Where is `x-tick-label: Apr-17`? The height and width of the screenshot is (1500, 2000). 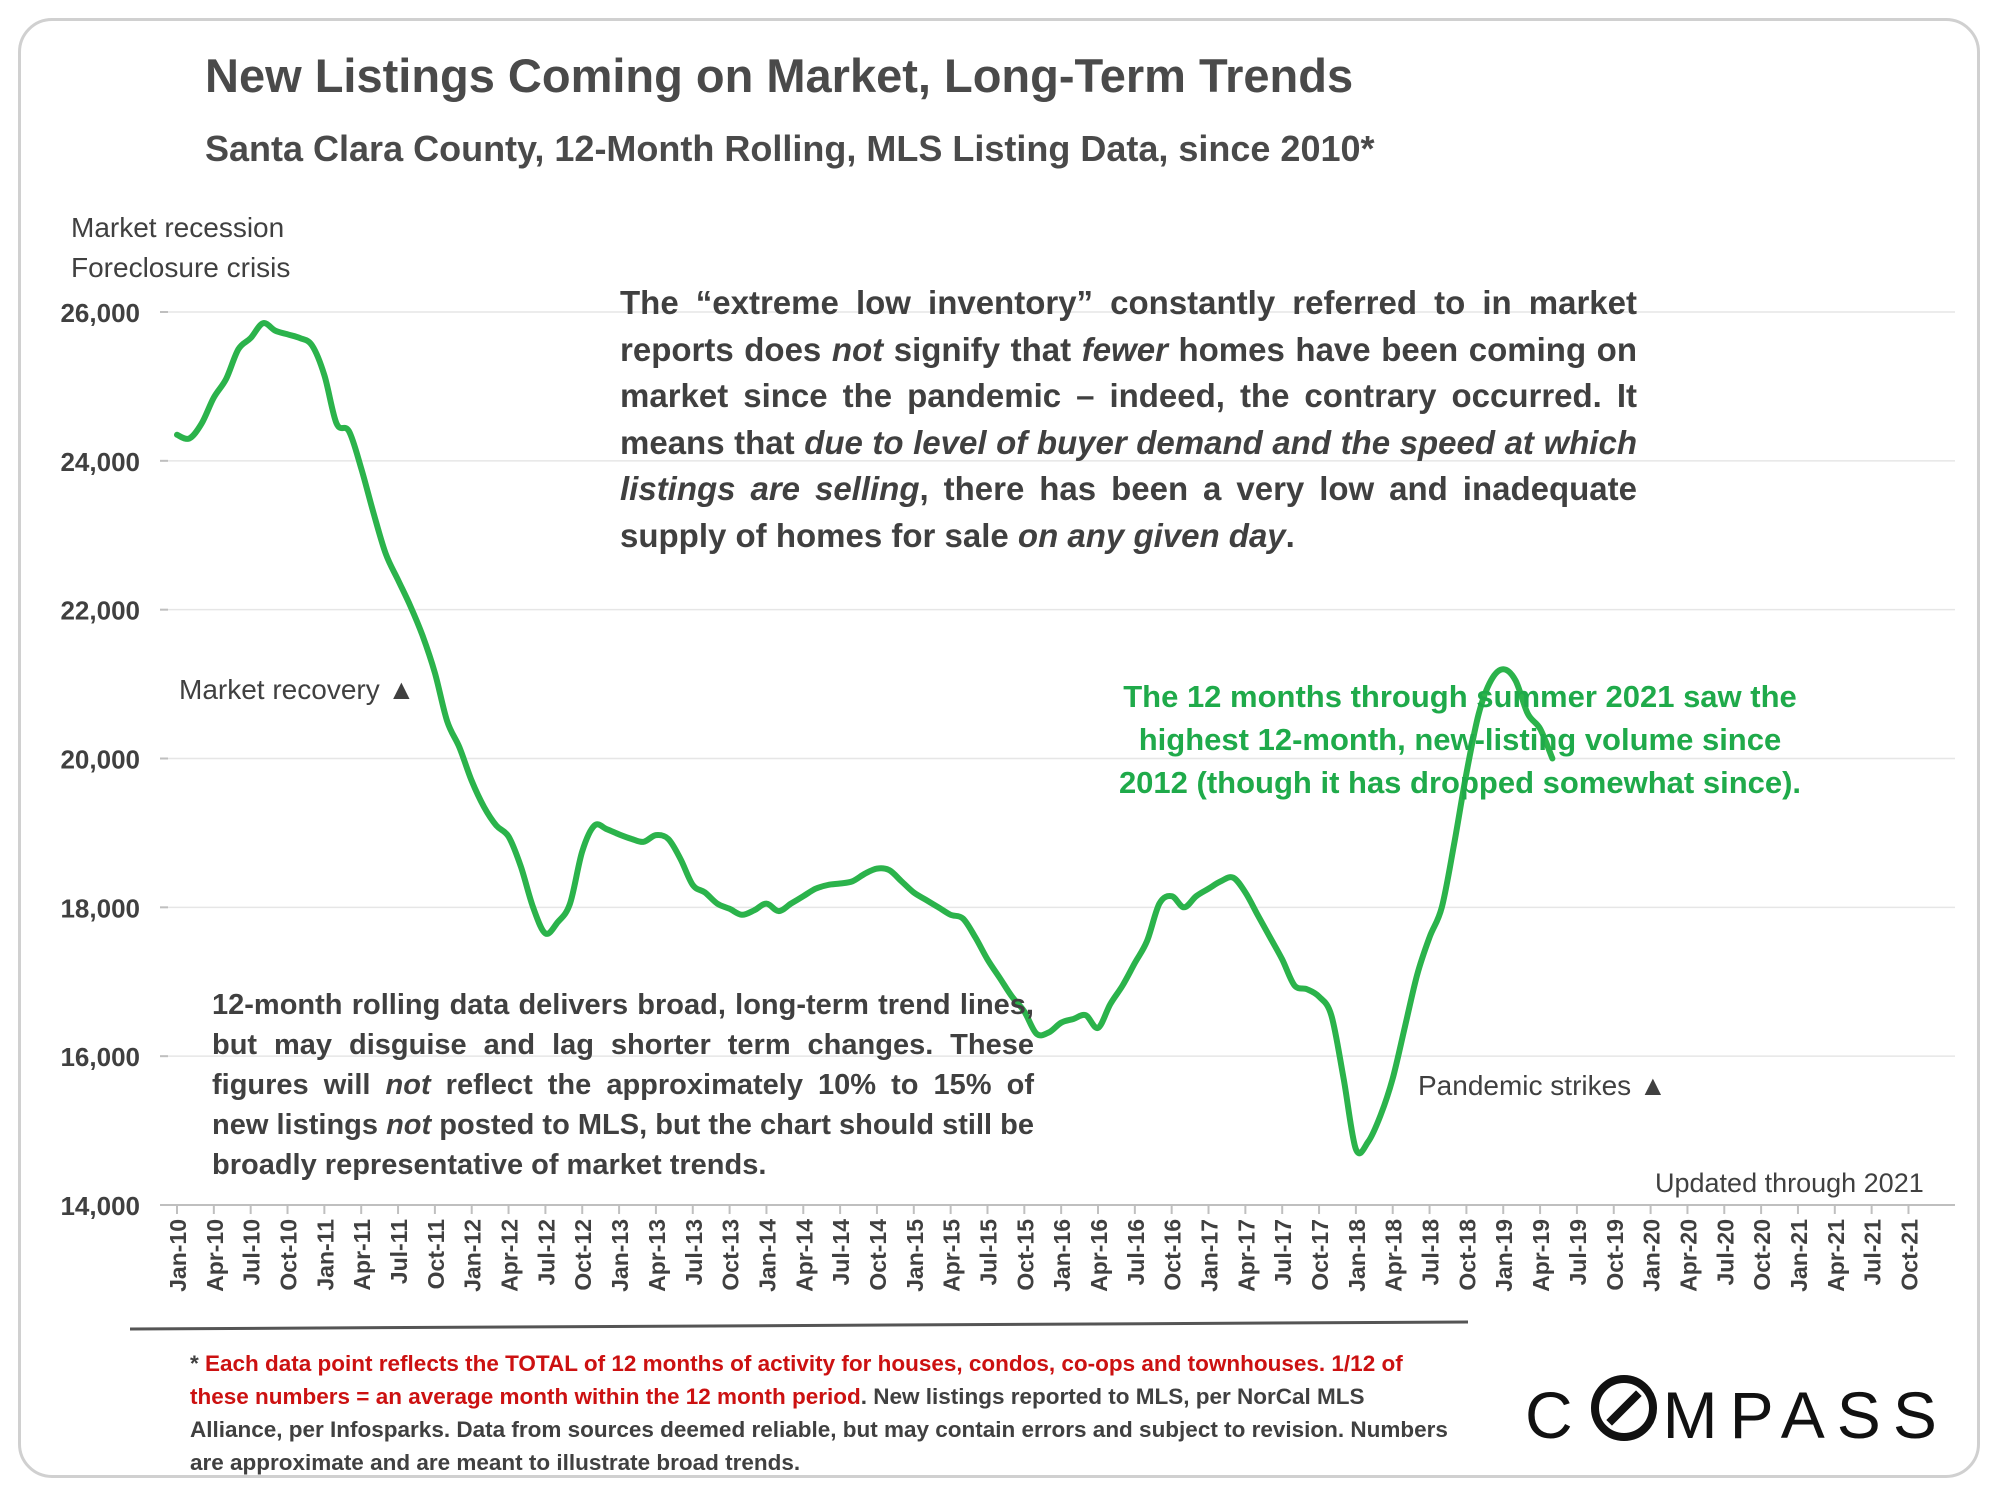 x-tick-label: Apr-17 is located at coordinates (1246, 1255).